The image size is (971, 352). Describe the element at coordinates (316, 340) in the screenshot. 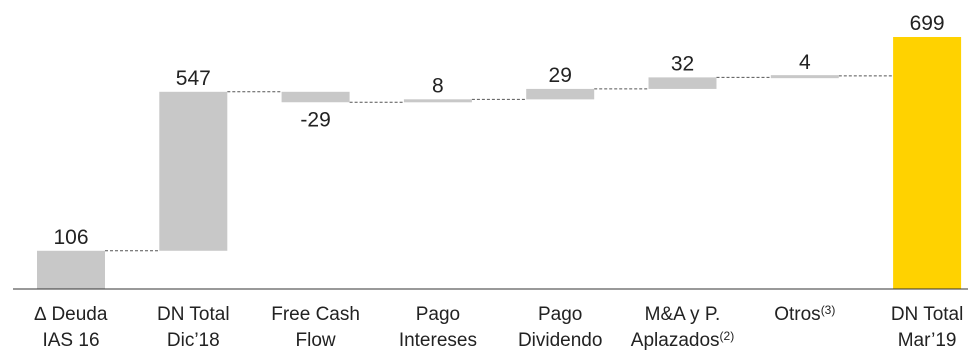

I see `category-label: Flow` at that location.